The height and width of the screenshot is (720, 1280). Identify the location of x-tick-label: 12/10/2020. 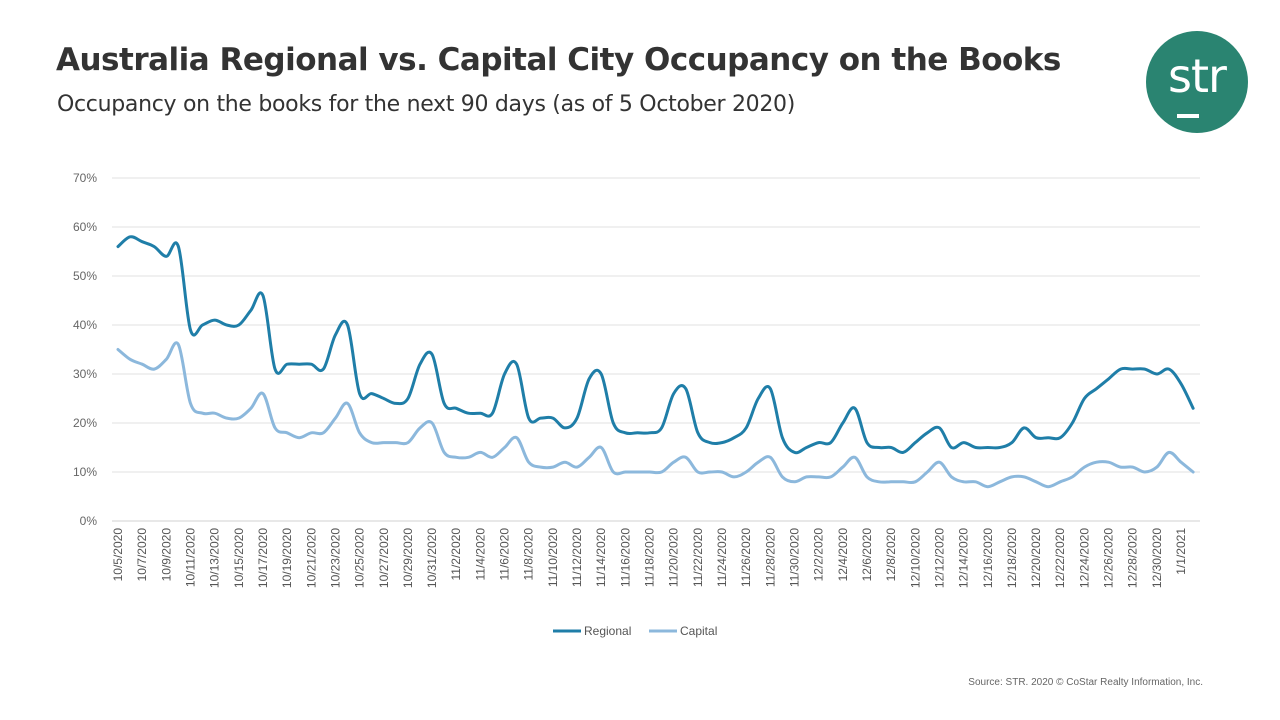
(915, 558).